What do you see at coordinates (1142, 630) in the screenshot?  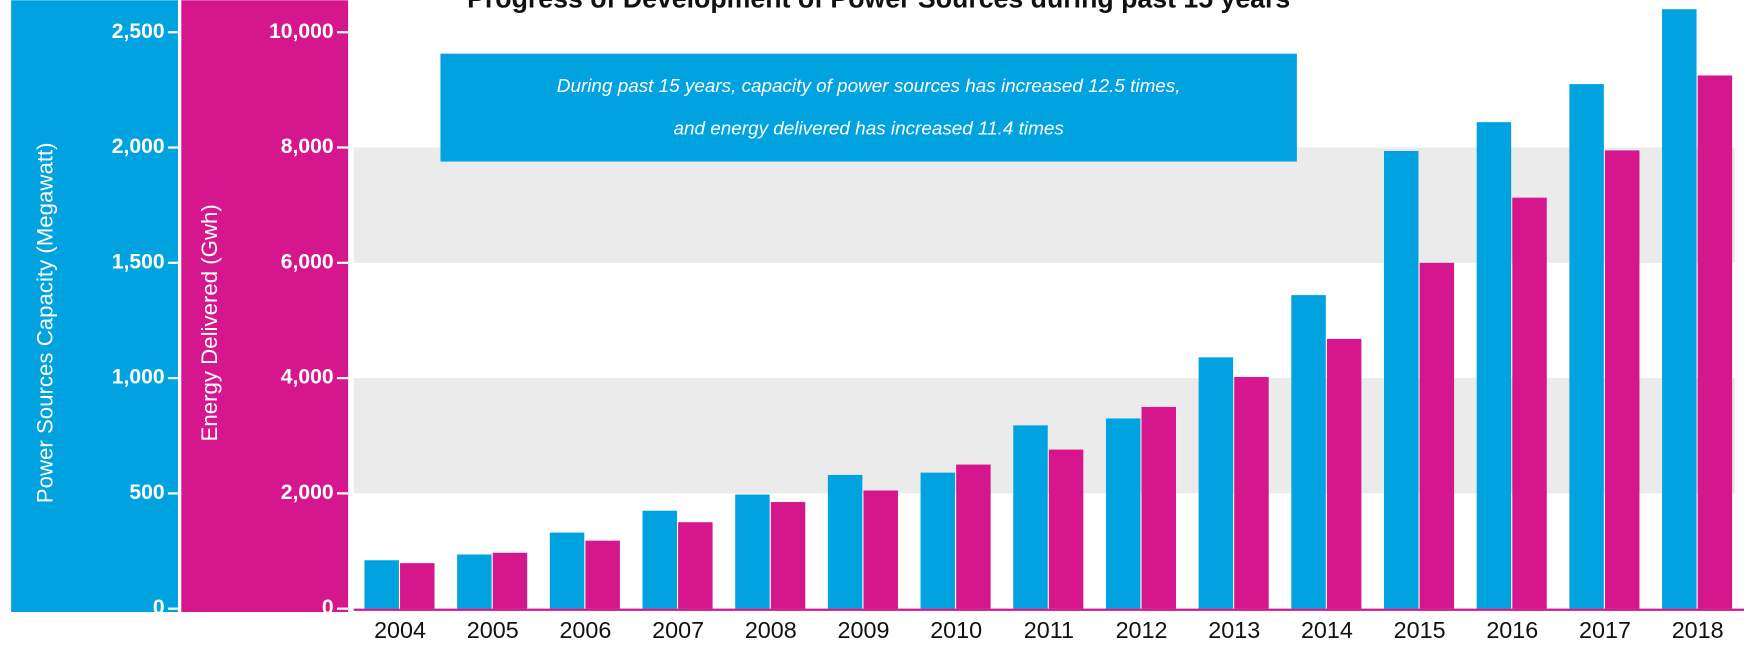 I see `x-tick-label: 2012` at bounding box center [1142, 630].